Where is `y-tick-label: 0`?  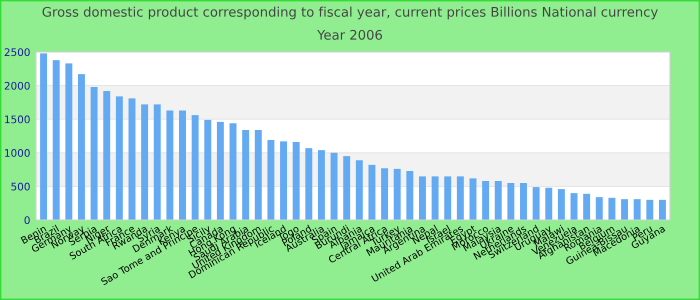
y-tick-label: 0 is located at coordinates (27, 220).